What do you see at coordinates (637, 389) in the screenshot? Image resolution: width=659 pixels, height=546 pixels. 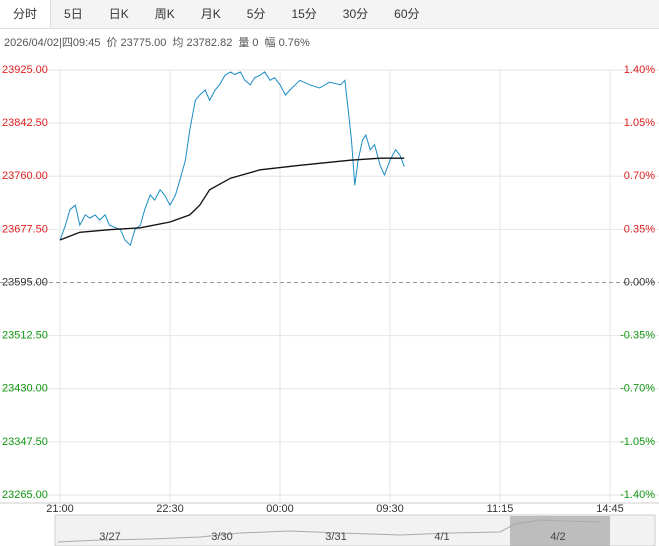 I see `y2-tick-label: -0.70%` at bounding box center [637, 389].